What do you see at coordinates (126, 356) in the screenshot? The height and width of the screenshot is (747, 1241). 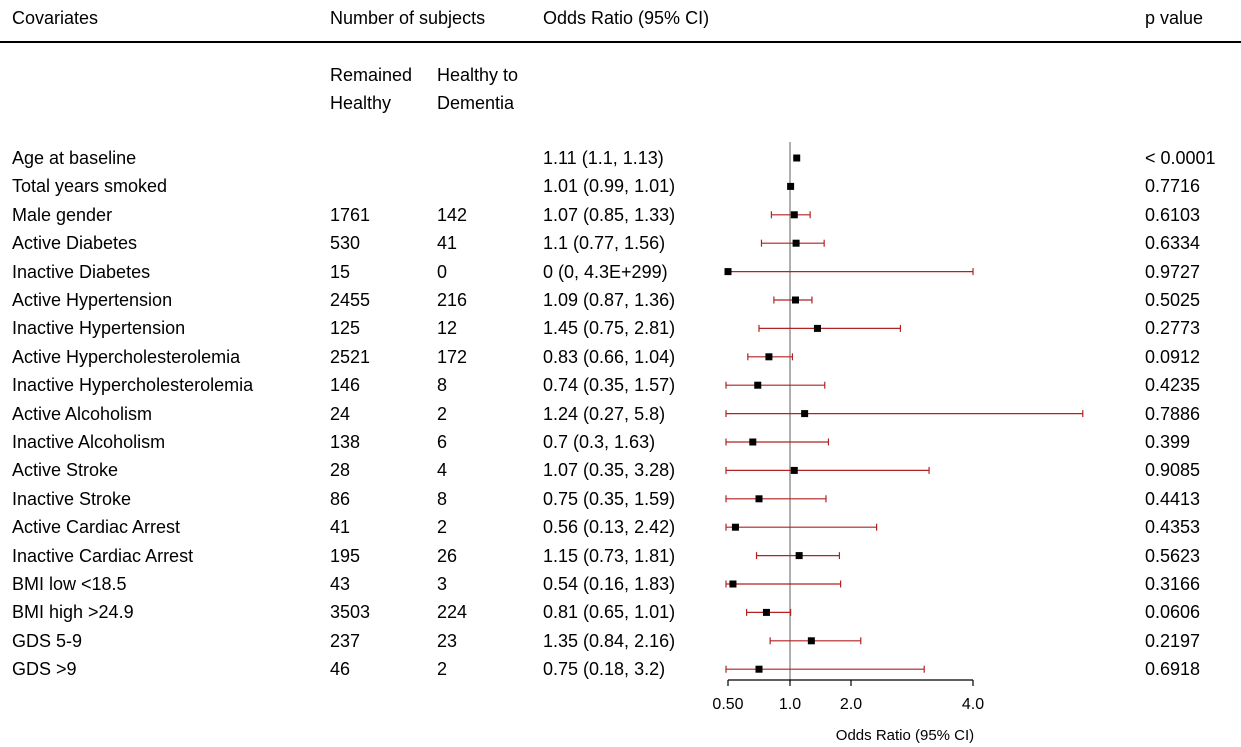 I see `covariate-label: Active Hypercholesterolemia` at bounding box center [126, 356].